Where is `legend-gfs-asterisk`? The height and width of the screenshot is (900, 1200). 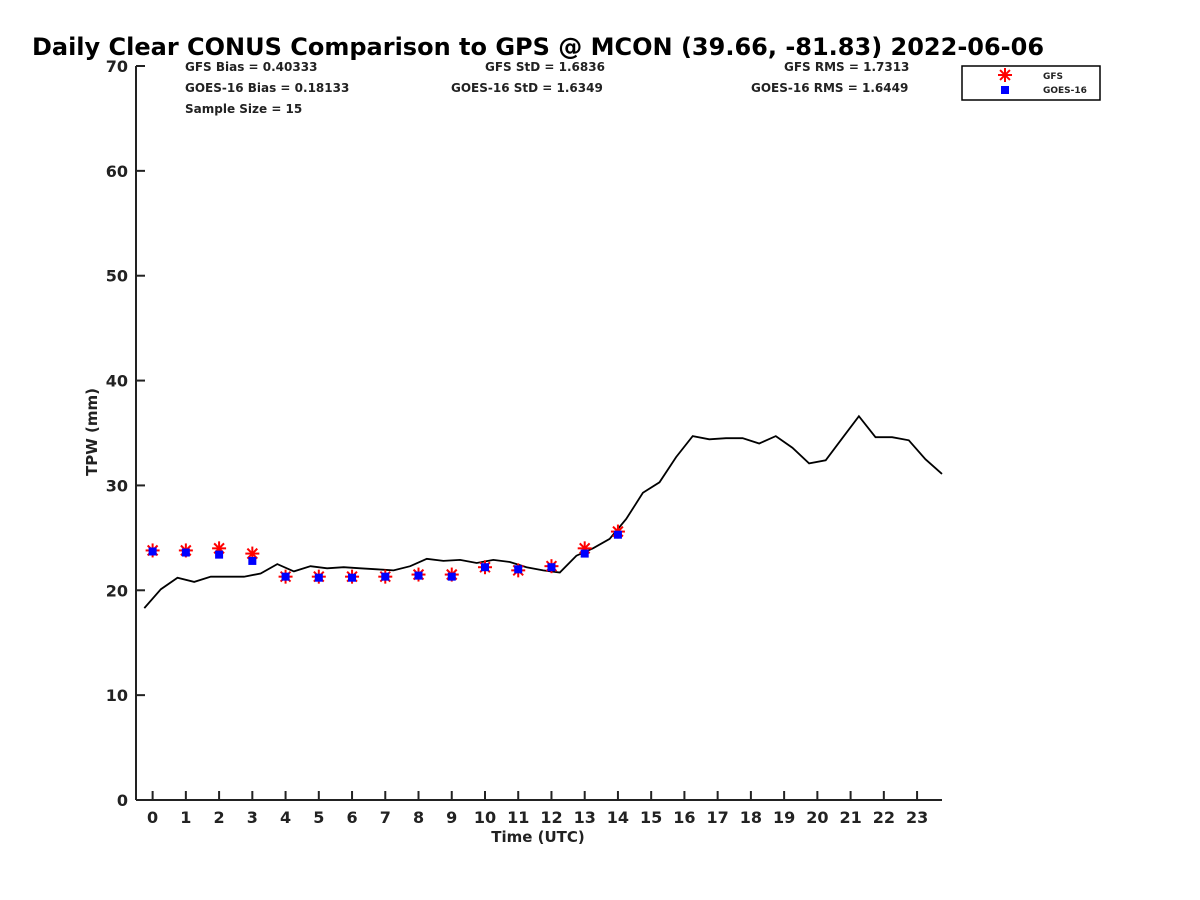
legend-gfs-asterisk is located at coordinates (1005, 75).